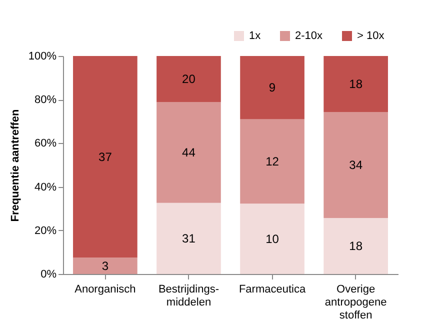 The width and height of the screenshot is (425, 325). I want to click on annotation: 10, so click(273, 239).